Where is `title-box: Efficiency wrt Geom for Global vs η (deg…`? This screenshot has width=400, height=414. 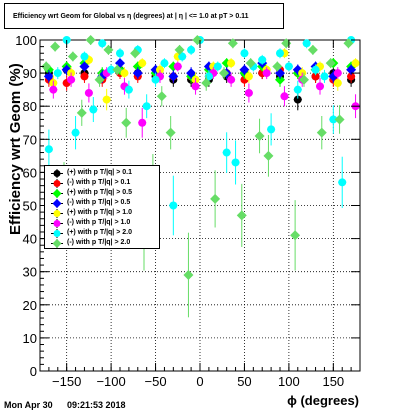
title-box: Efficiency wrt Geom for Global vs η (deg… is located at coordinates (144, 16).